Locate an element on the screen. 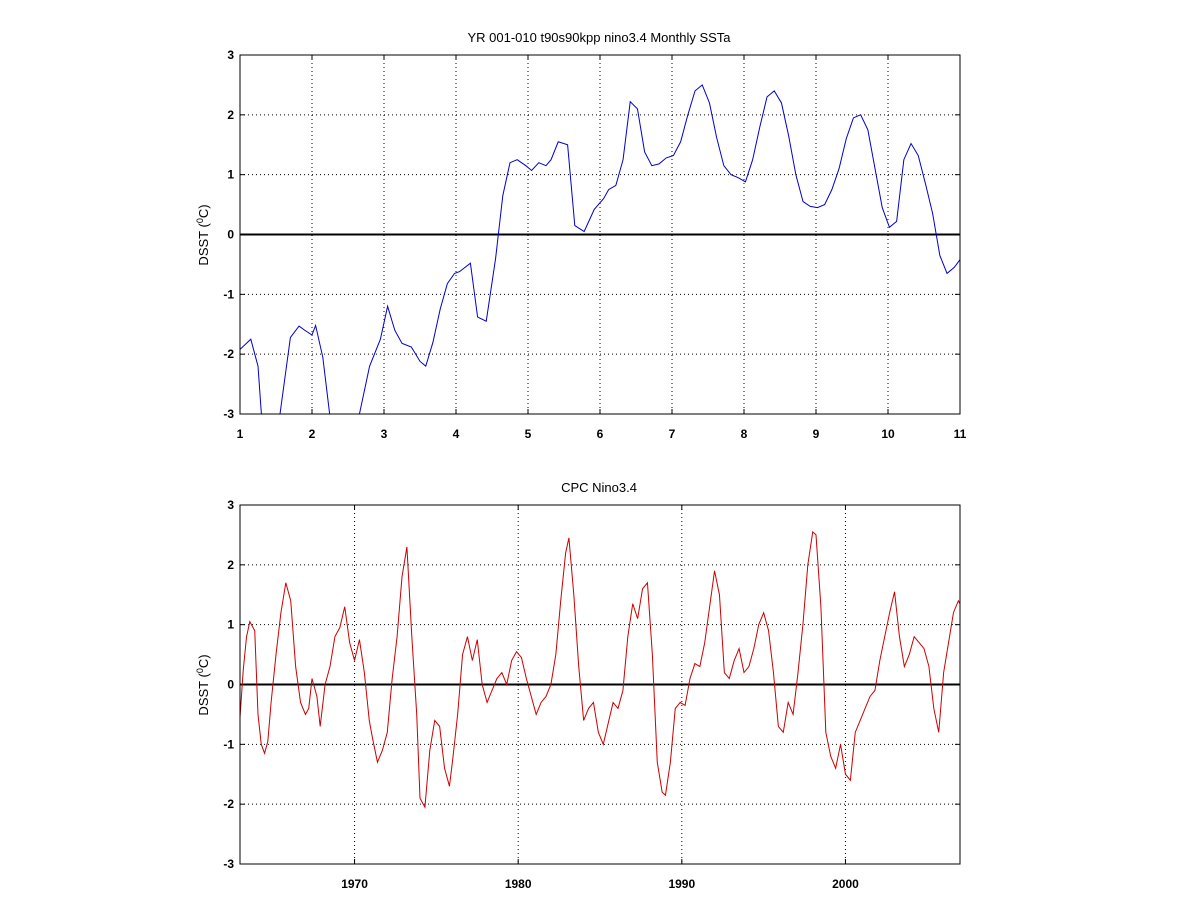  top-chart-x-tick-label: 5 is located at coordinates (528, 434).